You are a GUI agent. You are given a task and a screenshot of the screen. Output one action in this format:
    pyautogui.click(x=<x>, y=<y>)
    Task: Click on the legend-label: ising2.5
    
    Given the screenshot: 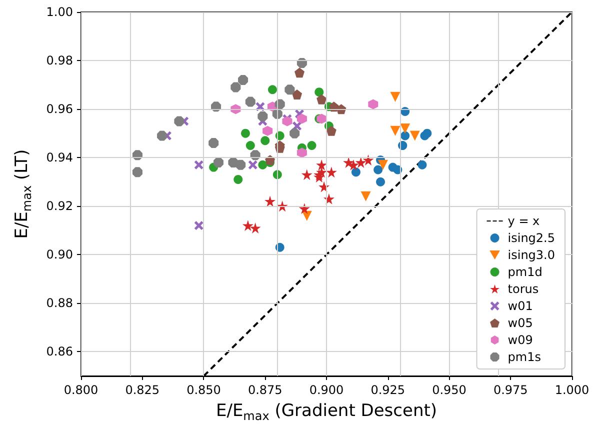 What is the action you would take?
    pyautogui.click(x=532, y=238)
    